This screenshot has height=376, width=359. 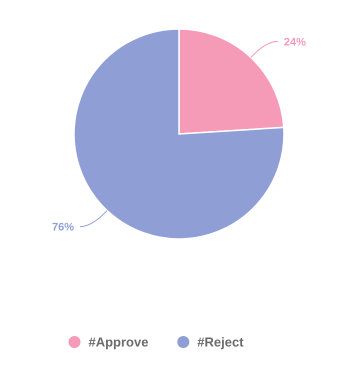 I want to click on legend-label: #Approve, so click(x=118, y=342).